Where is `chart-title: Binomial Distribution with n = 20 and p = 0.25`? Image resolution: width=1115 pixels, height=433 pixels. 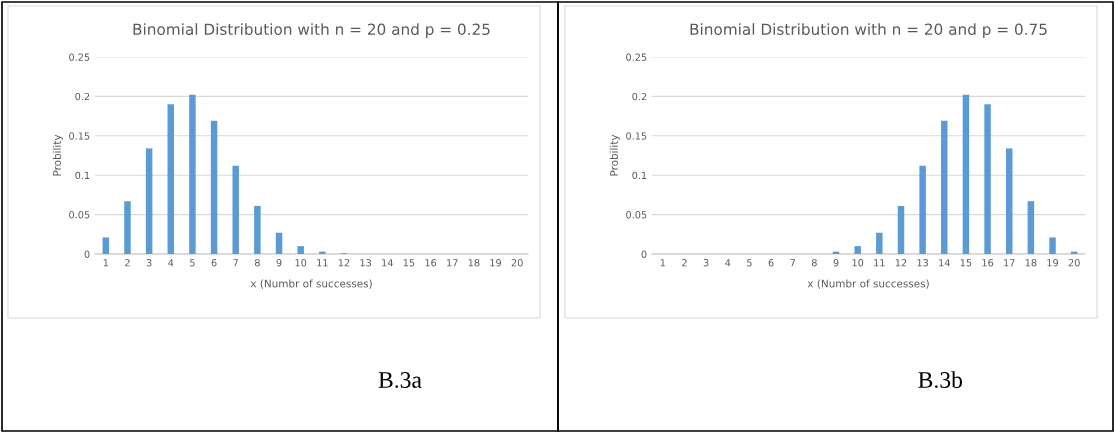 chart-title: Binomial Distribution with n = 20 and p = 0.25 is located at coordinates (311, 30).